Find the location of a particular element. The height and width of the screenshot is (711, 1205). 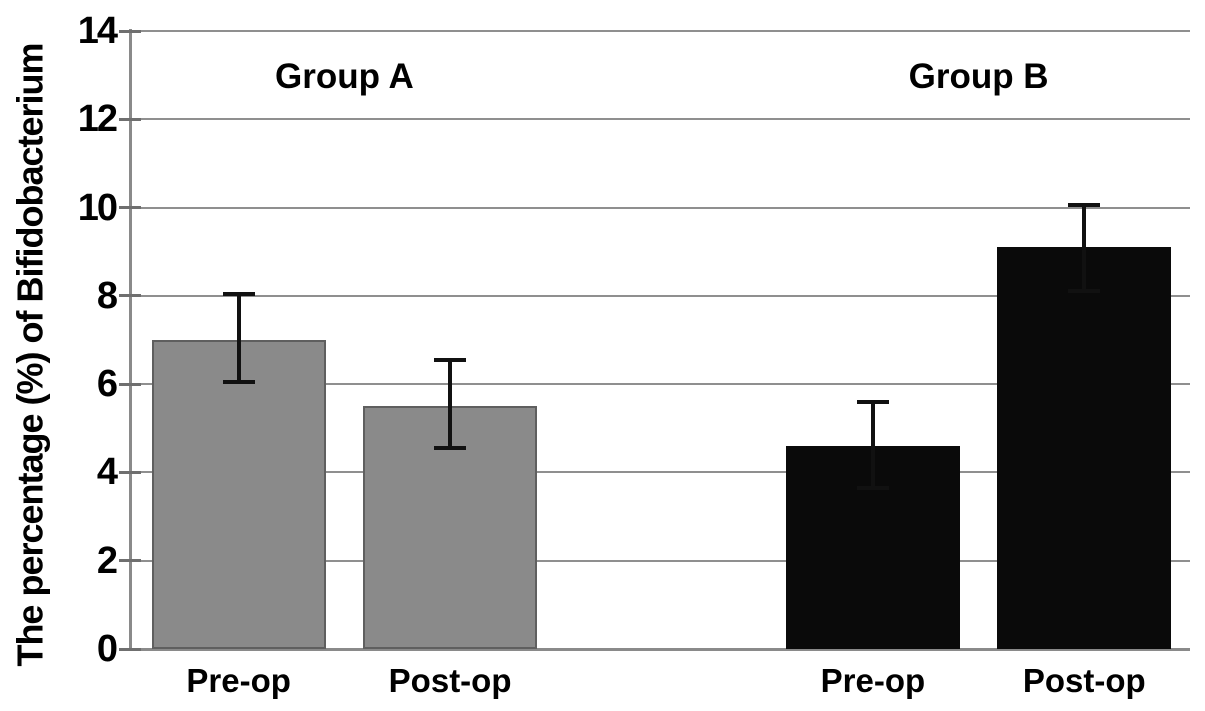

y-tick-label: 10 is located at coordinates (97, 207).